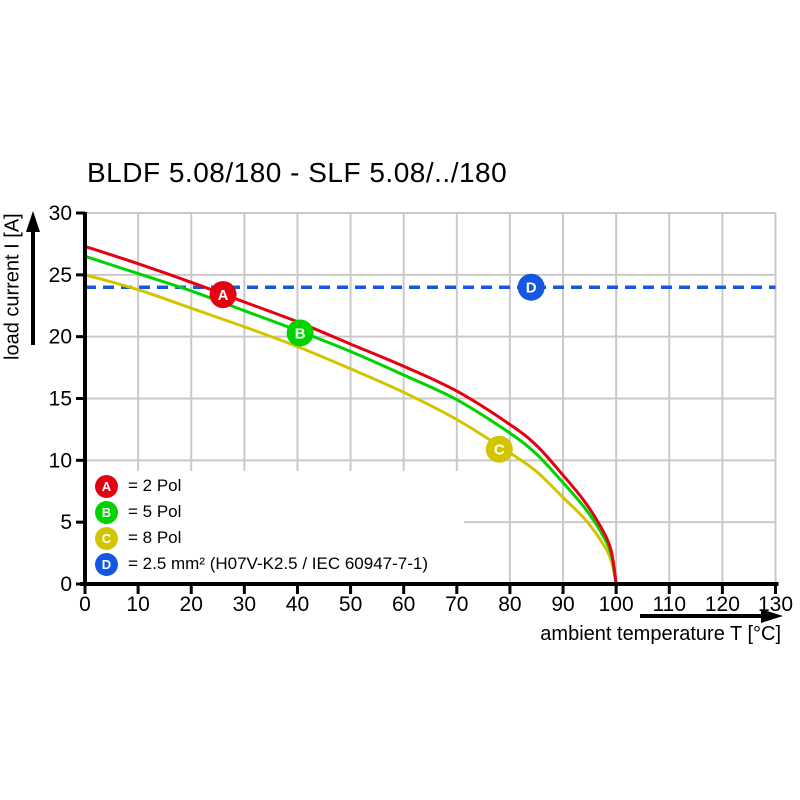 This screenshot has height=800, width=800. Describe the element at coordinates (660, 634) in the screenshot. I see `x-axis-title: ambient temperature T [°C]` at that location.